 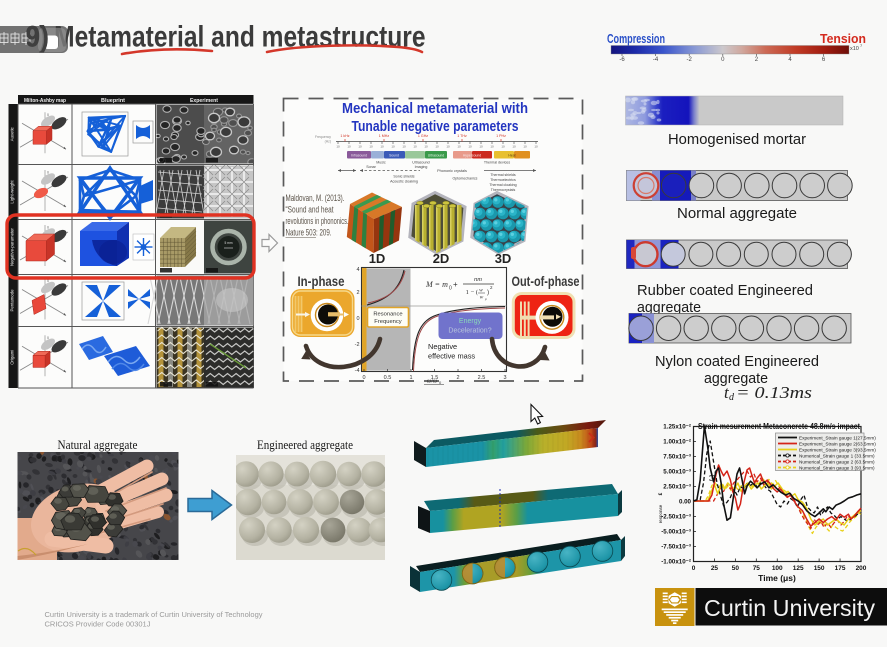 I want to click on svg-text: -2.50x10⁻³, so click(x=676, y=517).